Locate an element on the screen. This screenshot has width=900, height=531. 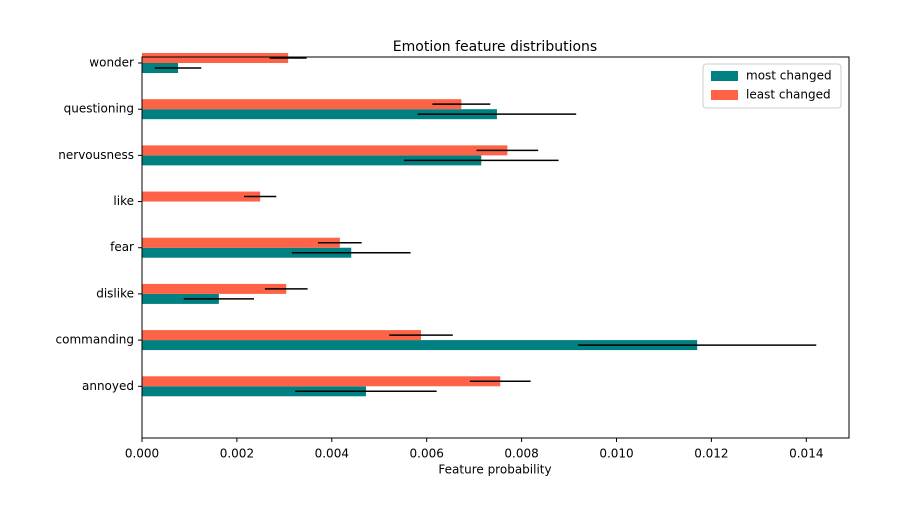
x-tick-label: 0.014 is located at coordinates (806, 454).